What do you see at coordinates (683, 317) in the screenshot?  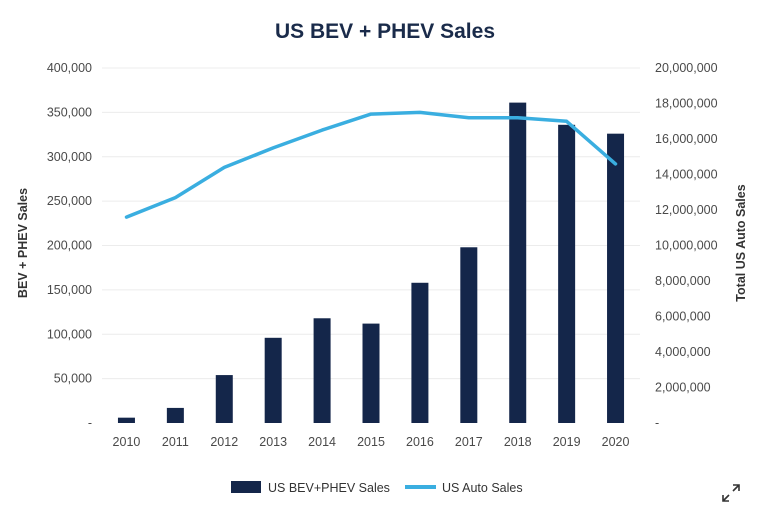 I see `right-tick-label: 6,000,000` at bounding box center [683, 317].